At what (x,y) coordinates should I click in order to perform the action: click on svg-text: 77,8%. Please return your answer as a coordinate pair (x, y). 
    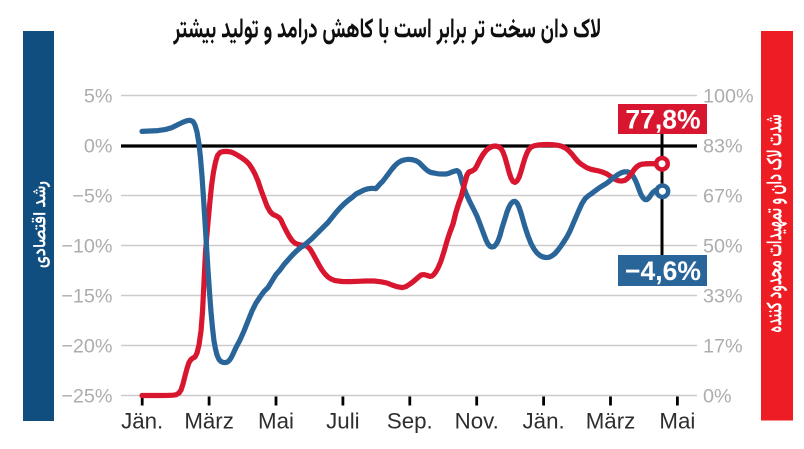
    Looking at the image, I should click on (662, 120).